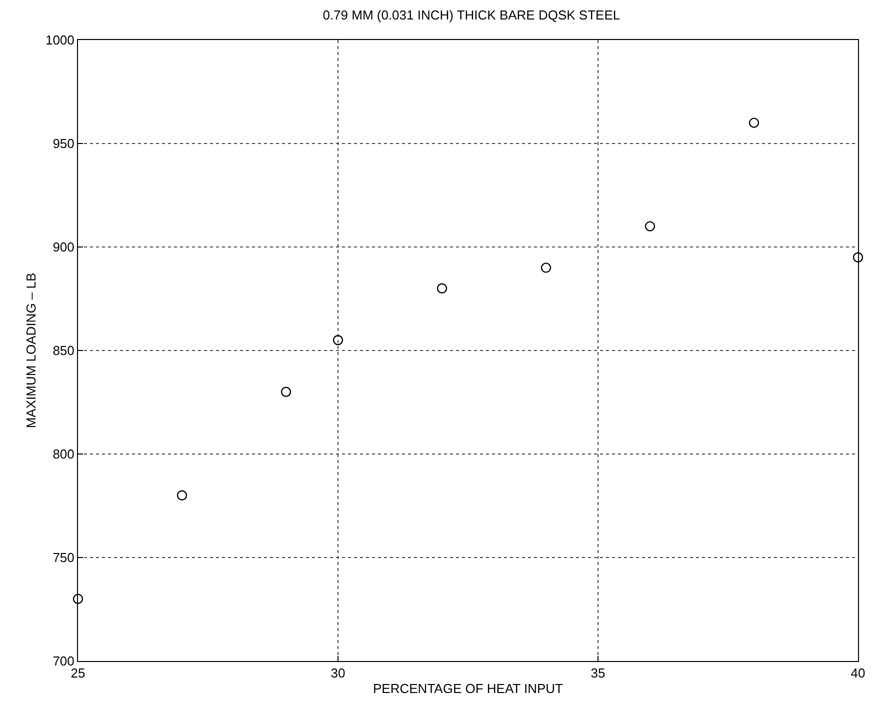 The image size is (873, 709). What do you see at coordinates (468, 688) in the screenshot?
I see `x-axis-title: PERCENTAGE OF HEAT INPUT` at bounding box center [468, 688].